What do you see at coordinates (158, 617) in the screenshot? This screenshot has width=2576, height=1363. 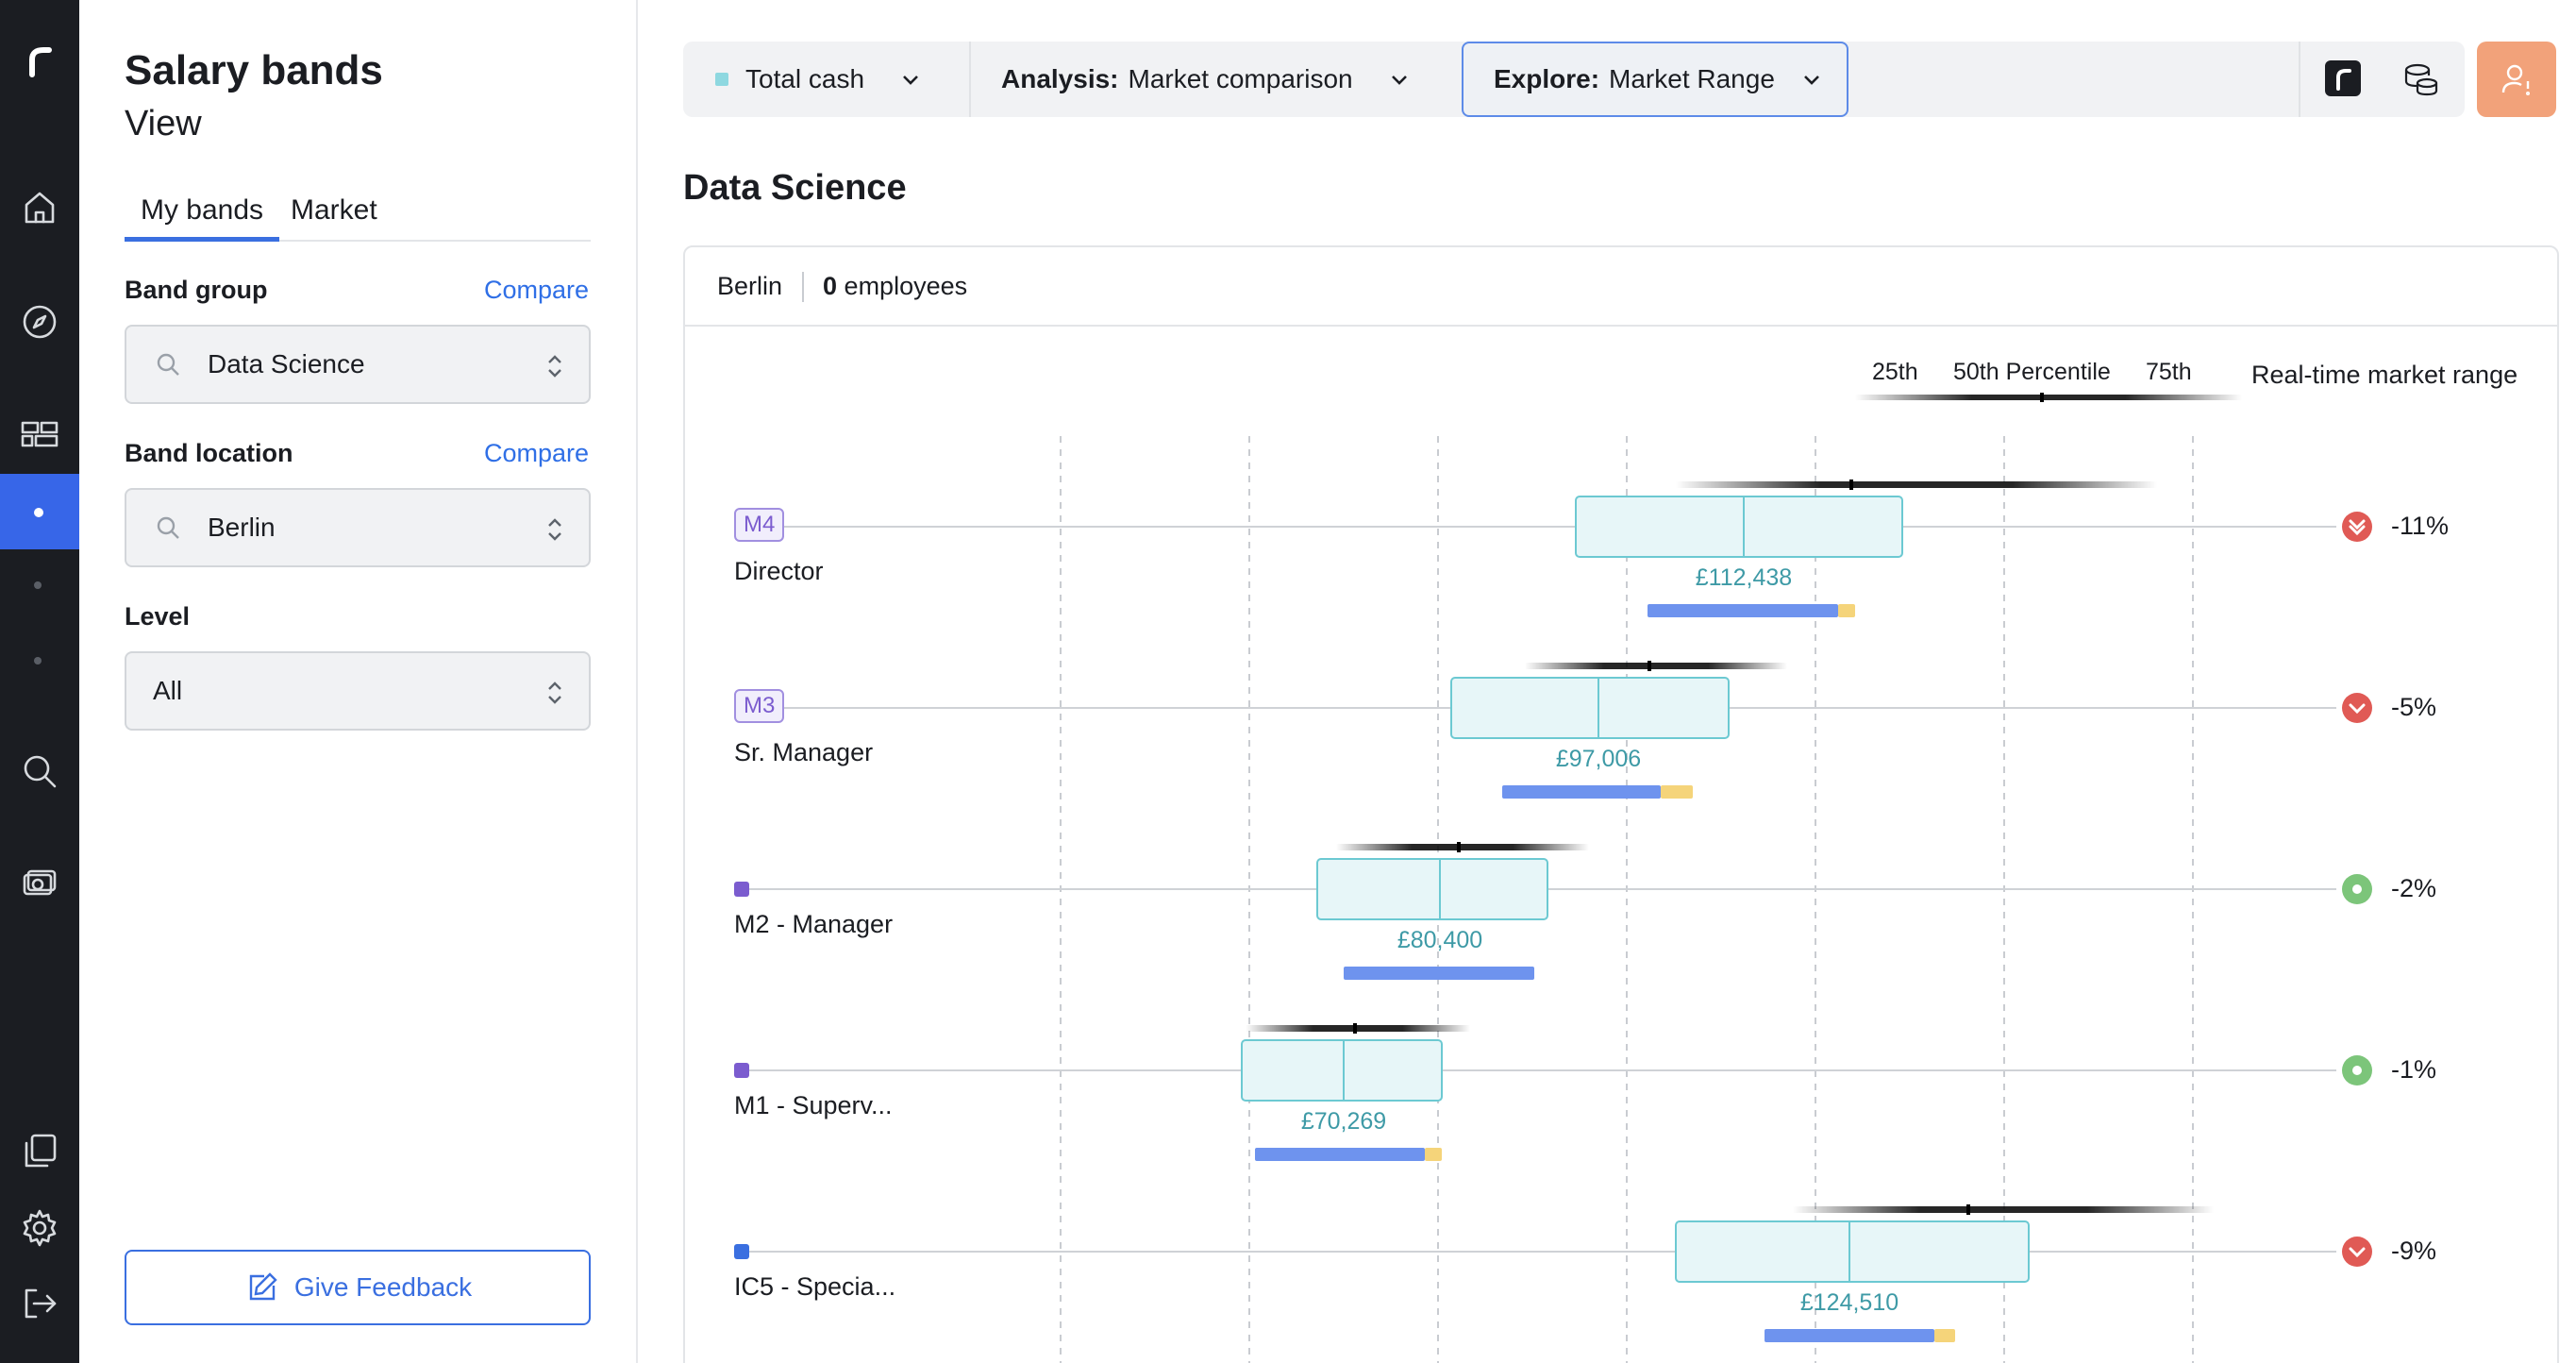 I see `level-label: Level` at bounding box center [158, 617].